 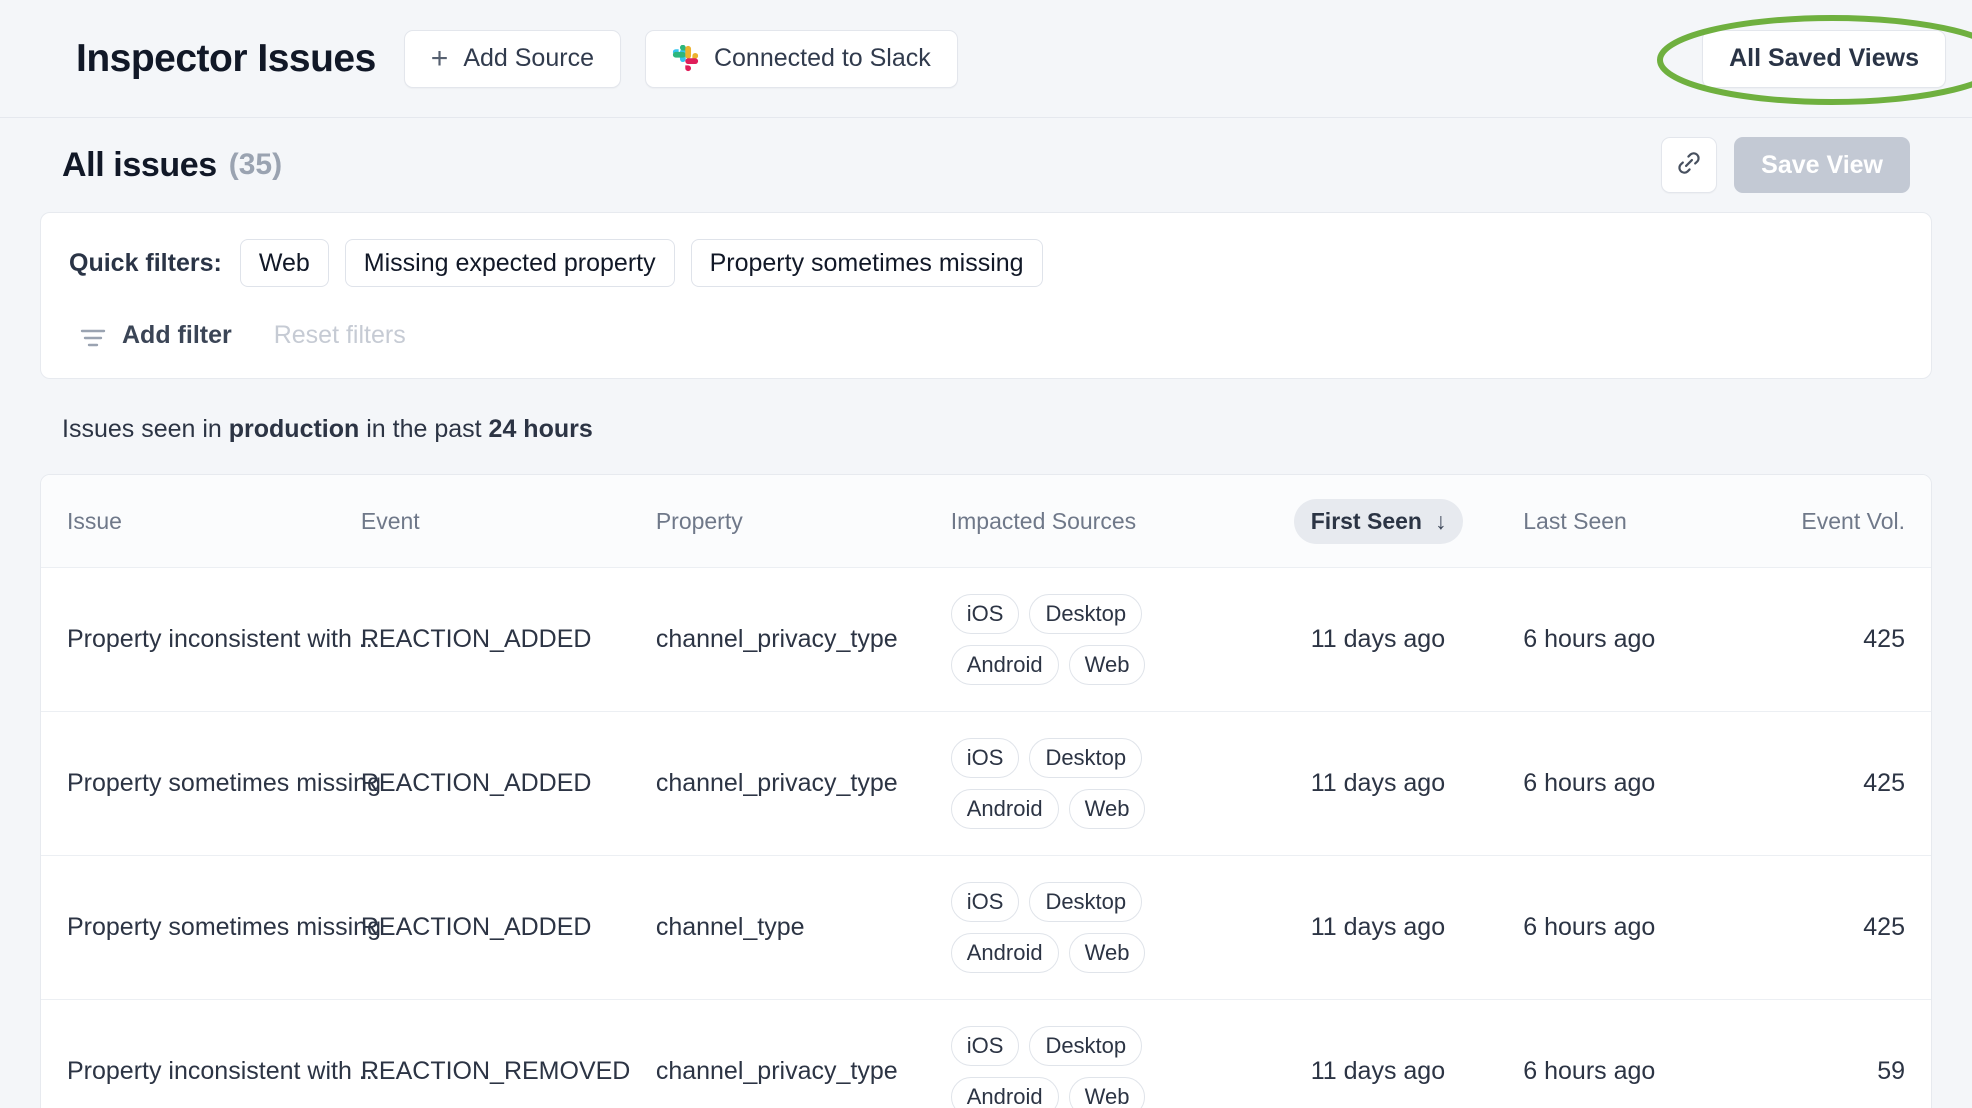 I want to click on add-source-button: + Add Source, so click(x=512, y=58).